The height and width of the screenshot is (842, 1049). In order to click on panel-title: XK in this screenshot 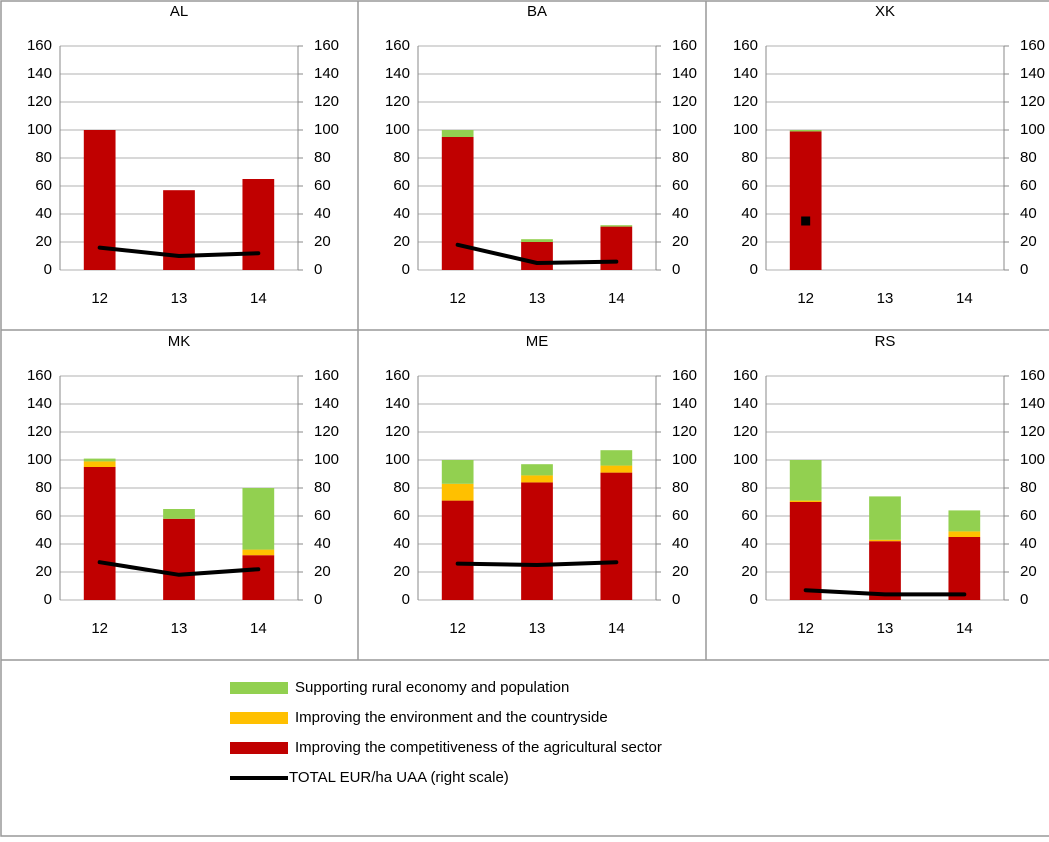, I will do `click(885, 11)`.